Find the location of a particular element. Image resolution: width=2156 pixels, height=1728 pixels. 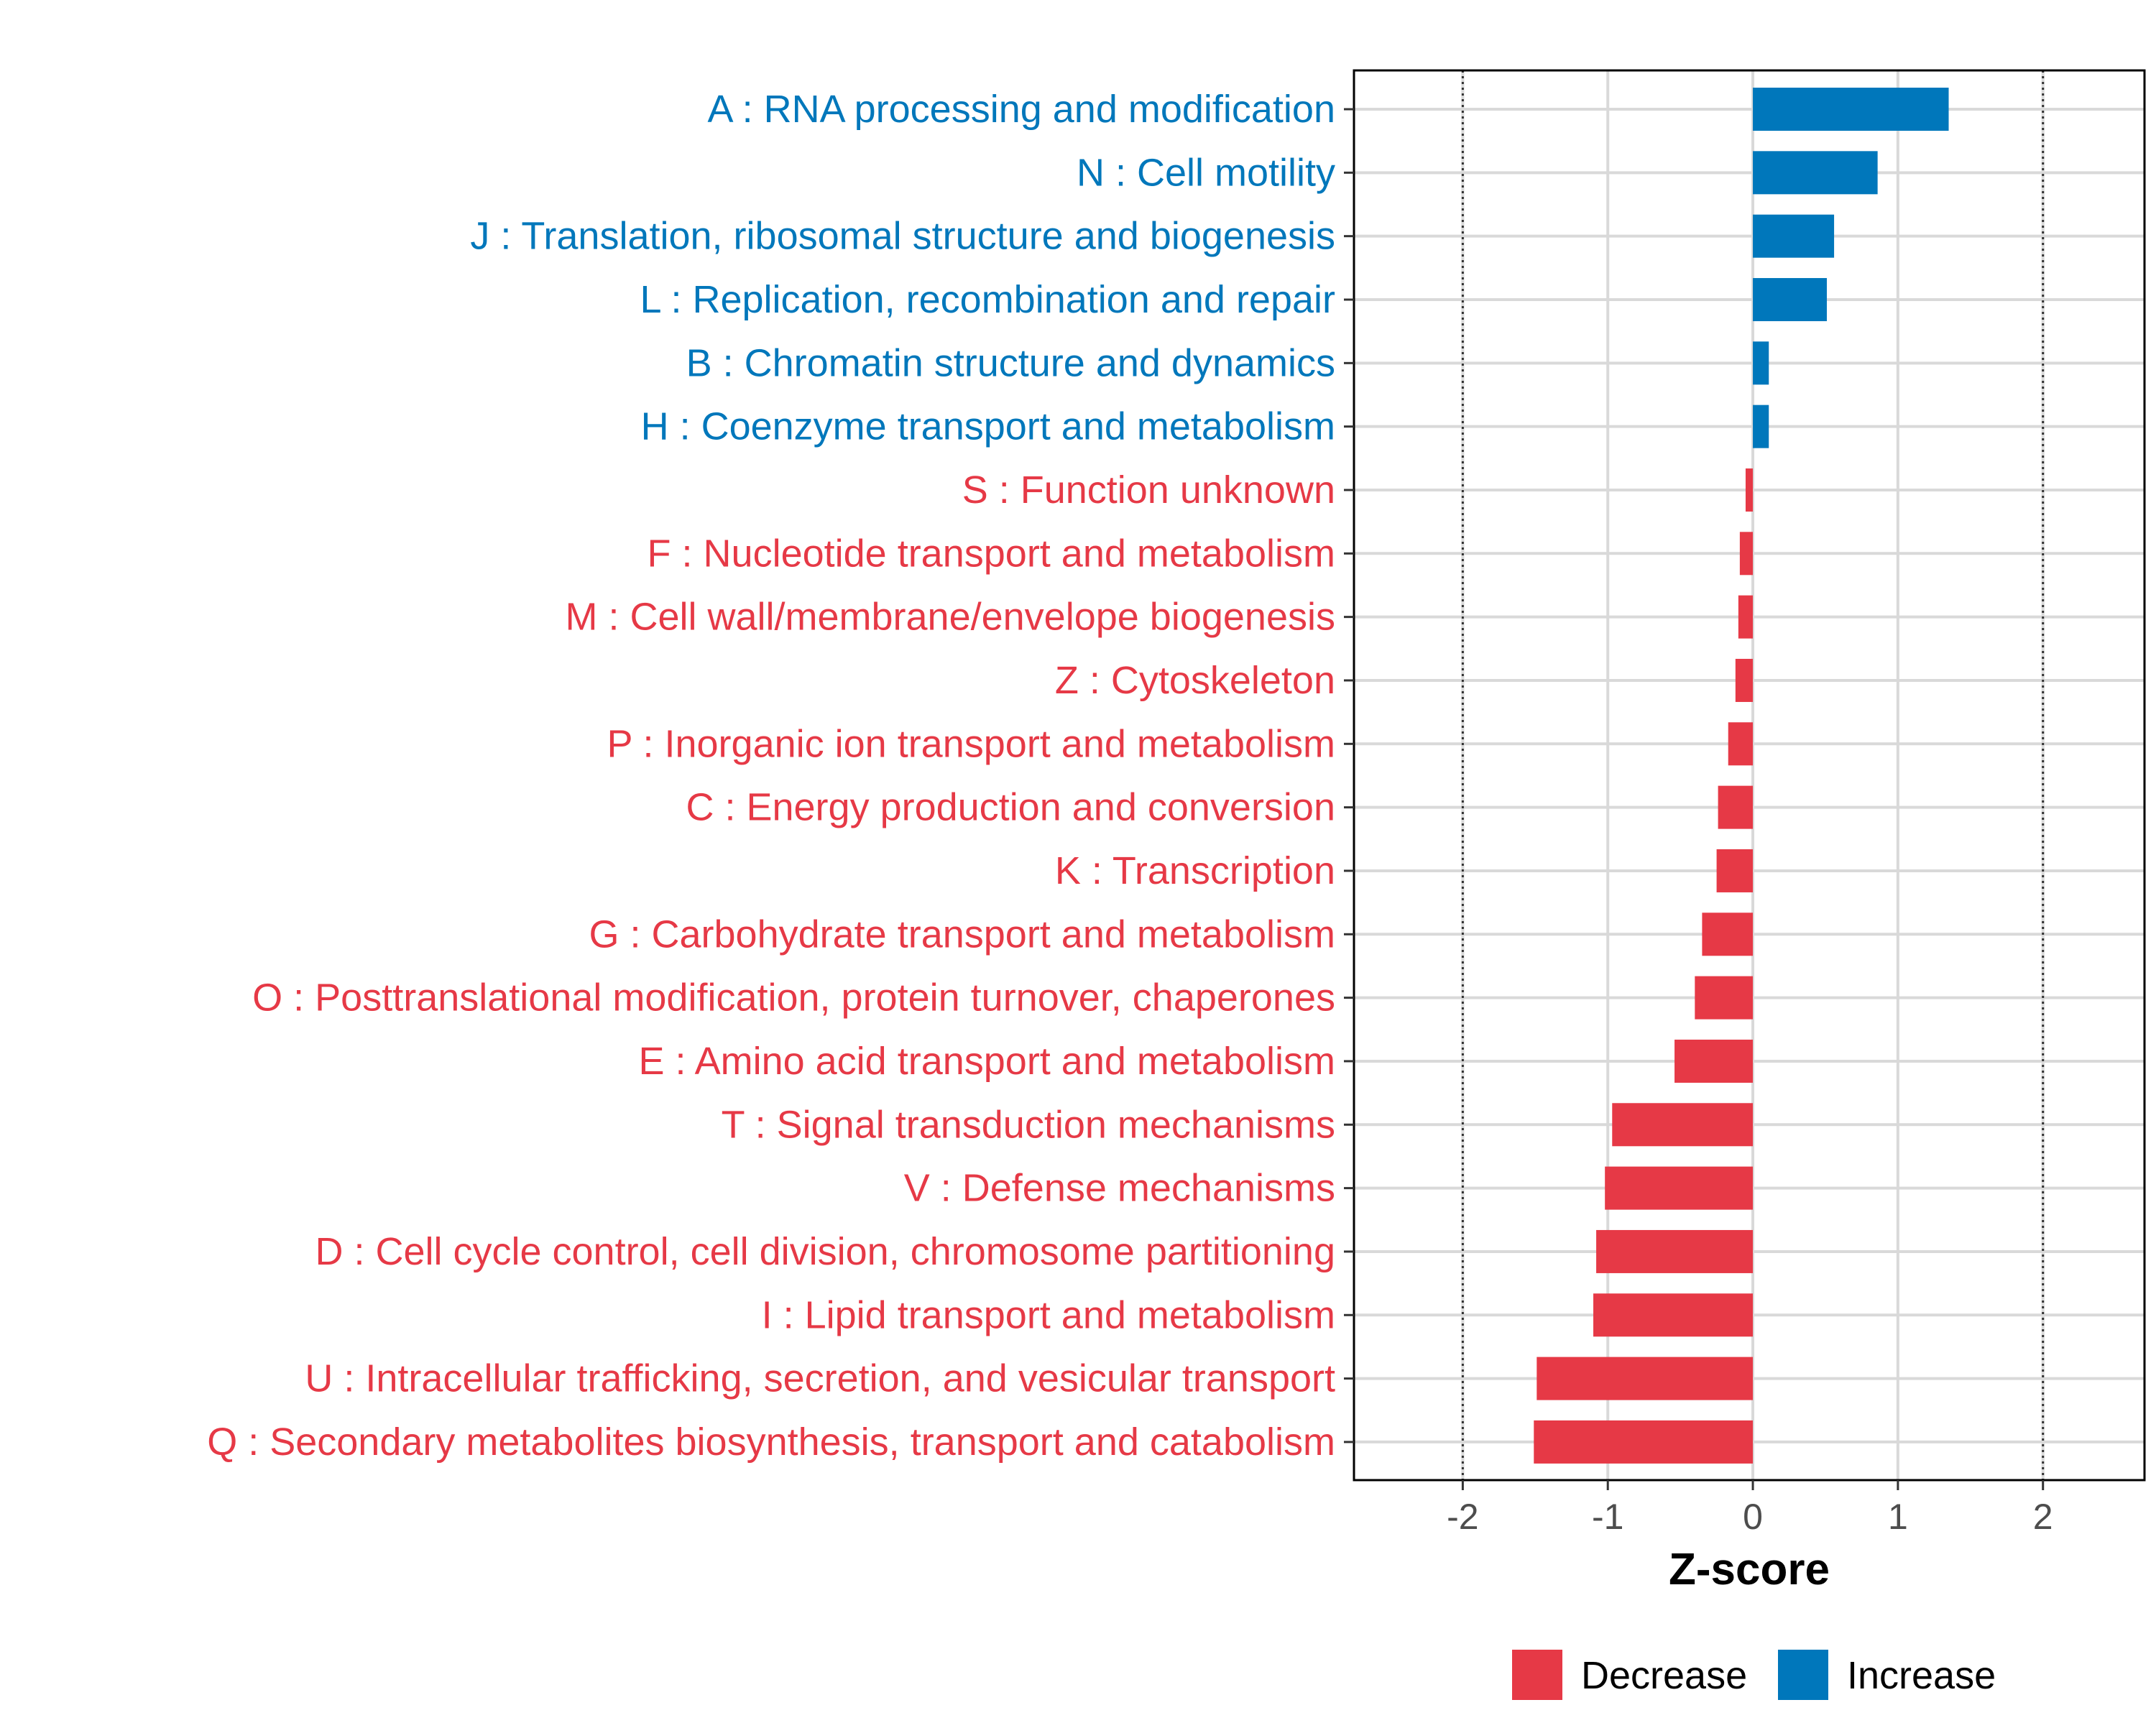

category-label: S : Function unknown is located at coordinates (1148, 490).